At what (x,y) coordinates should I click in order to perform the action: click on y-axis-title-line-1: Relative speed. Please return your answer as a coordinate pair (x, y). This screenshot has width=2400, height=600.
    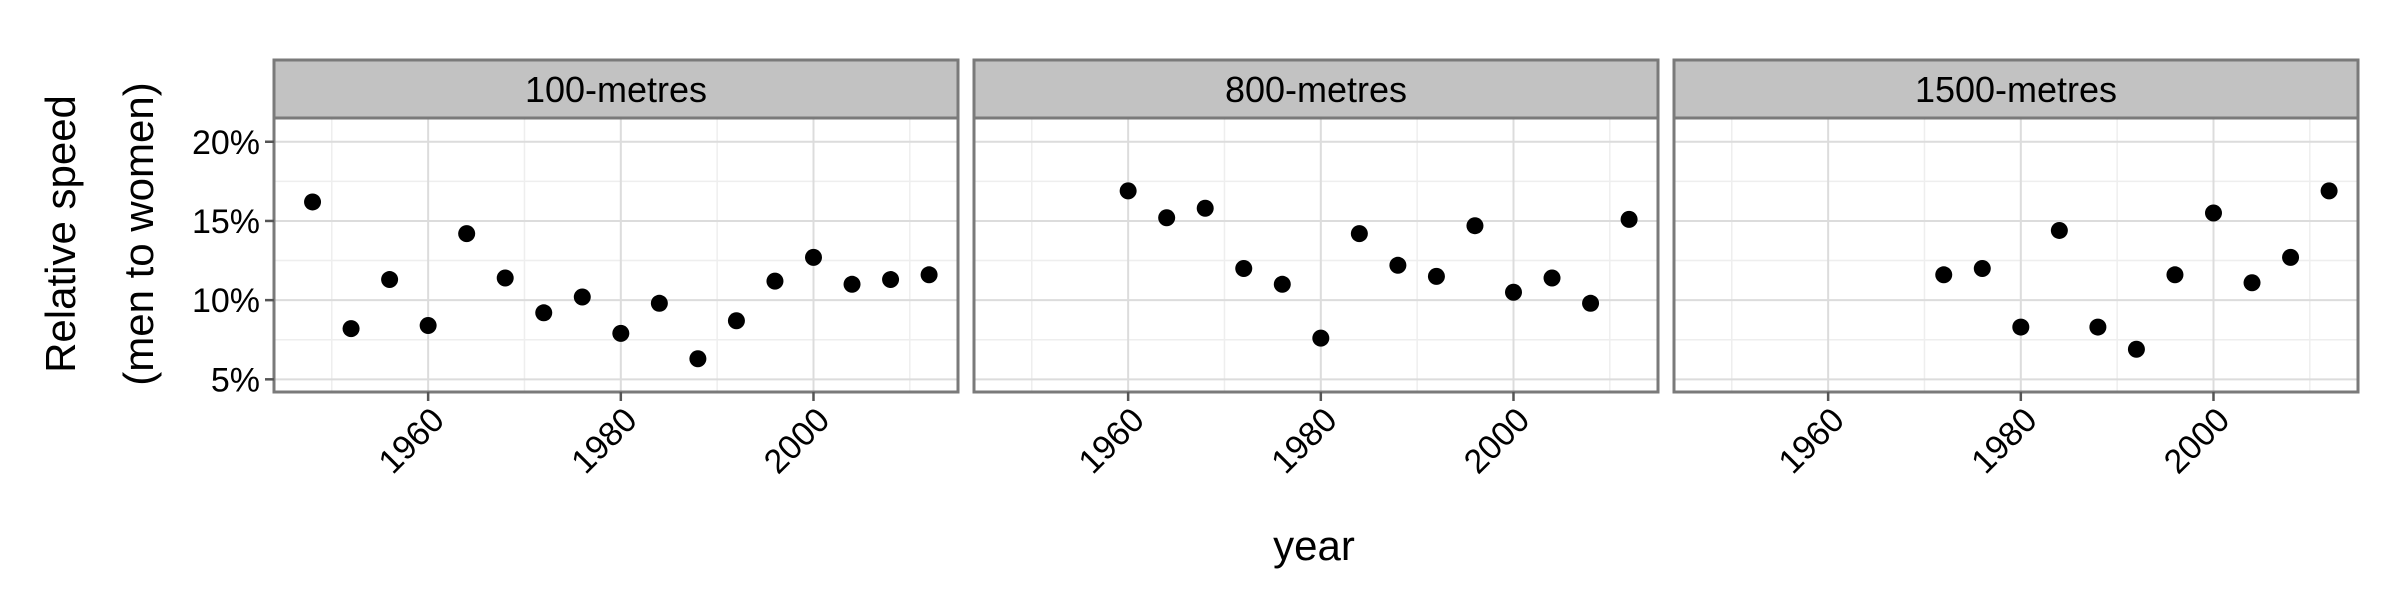
    Looking at the image, I should click on (60, 234).